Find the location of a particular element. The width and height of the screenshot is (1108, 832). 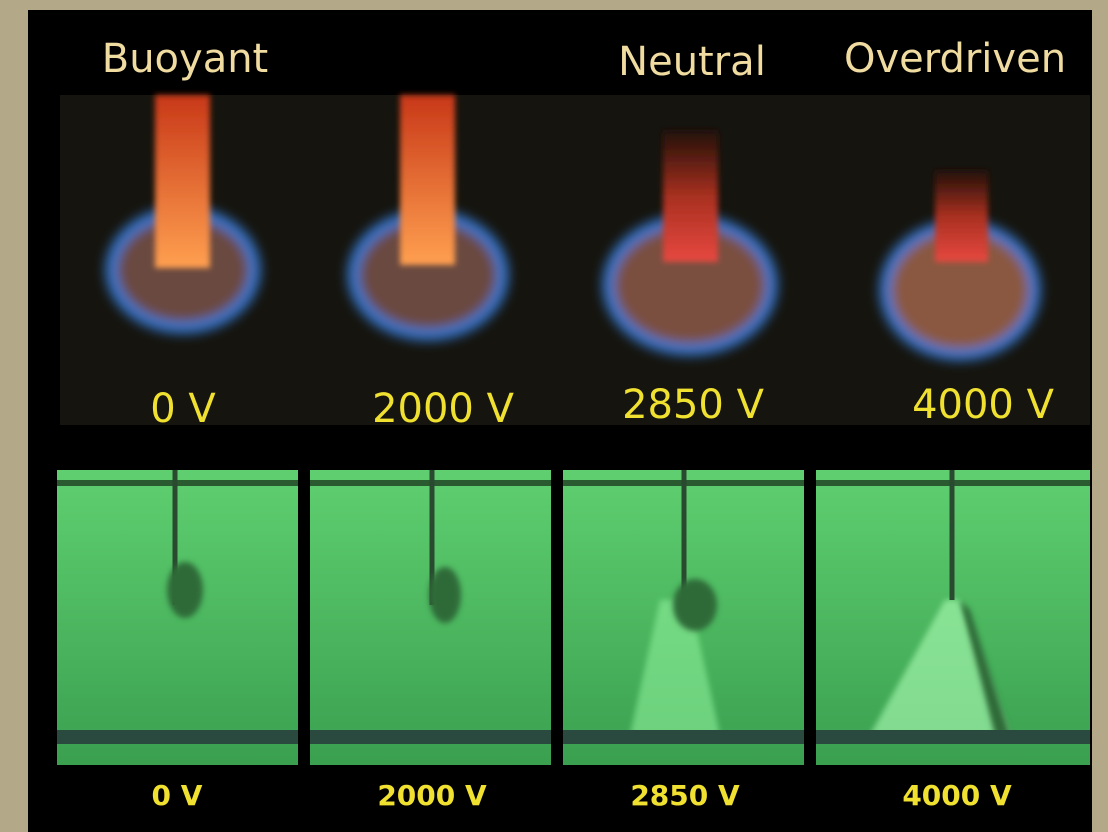

label: Buoyant is located at coordinates (185, 59).